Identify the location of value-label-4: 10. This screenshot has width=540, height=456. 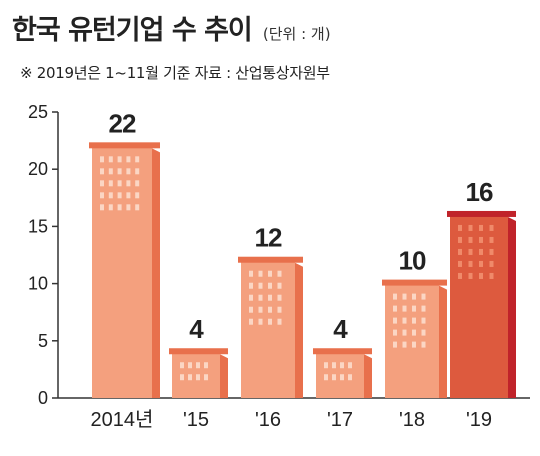
(412, 261).